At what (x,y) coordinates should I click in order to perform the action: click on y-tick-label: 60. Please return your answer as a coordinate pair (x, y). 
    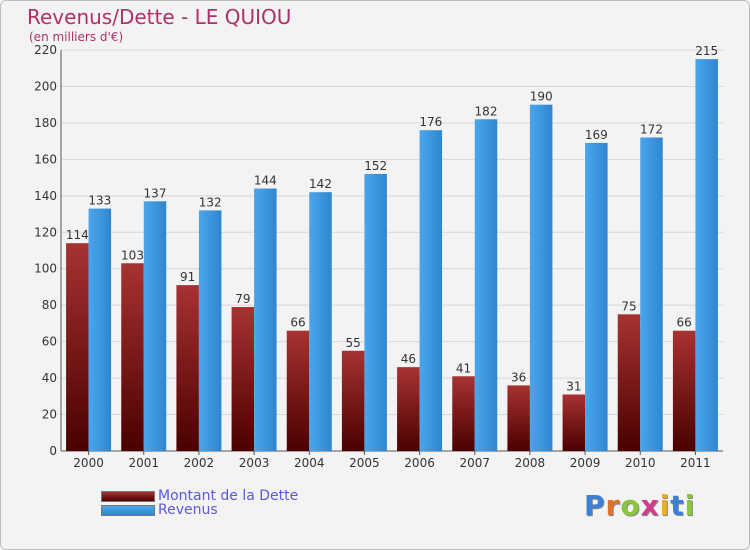
    Looking at the image, I should click on (49, 342).